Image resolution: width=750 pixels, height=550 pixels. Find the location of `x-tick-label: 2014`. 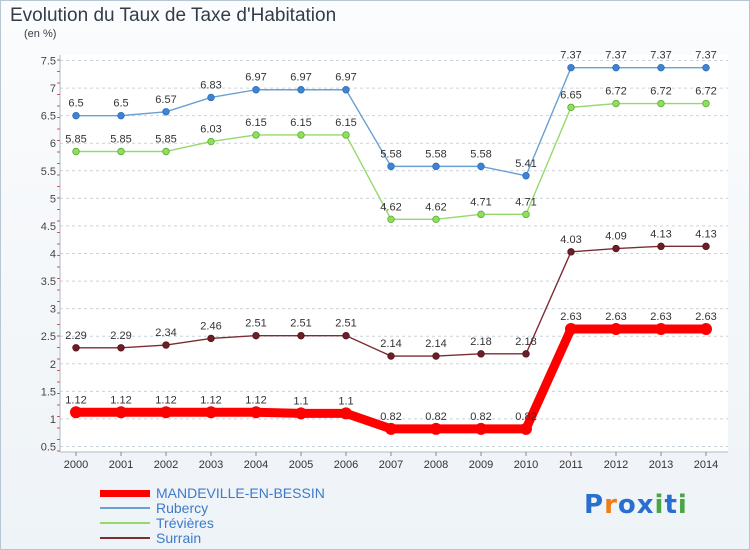

x-tick-label: 2014 is located at coordinates (706, 465).